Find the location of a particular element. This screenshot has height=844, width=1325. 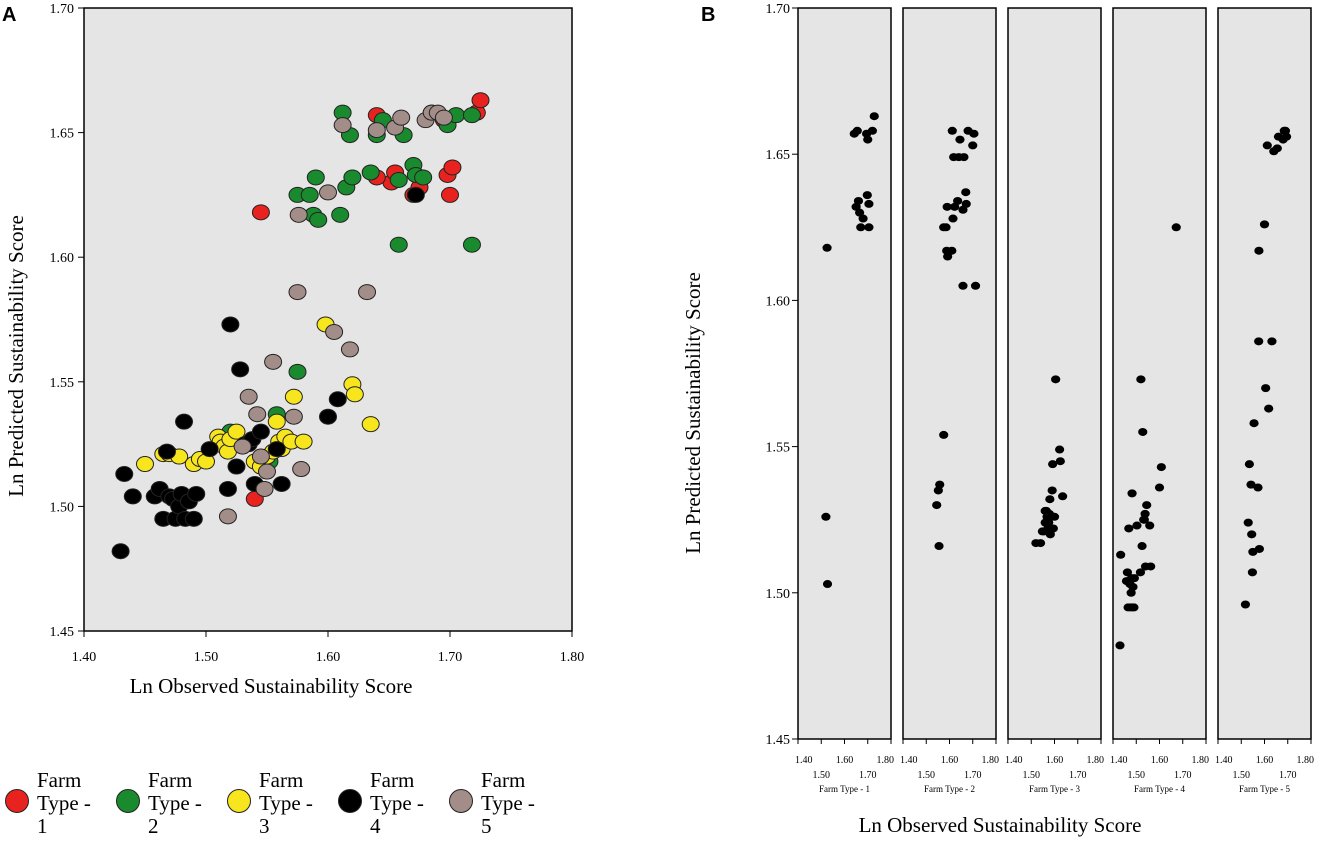

panel-a-y-axis-label: Ln Predicted Sustainability Score is located at coordinates (16, 356).